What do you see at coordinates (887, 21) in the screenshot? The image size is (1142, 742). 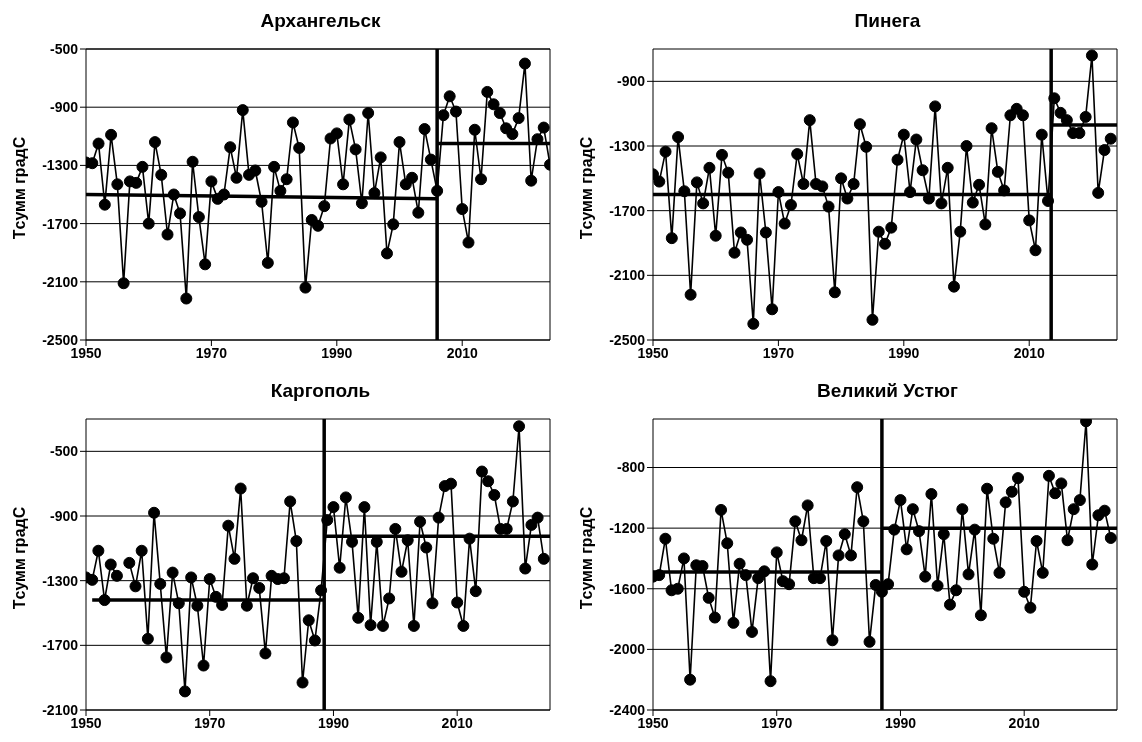 I see `chart-title: Пинега` at bounding box center [887, 21].